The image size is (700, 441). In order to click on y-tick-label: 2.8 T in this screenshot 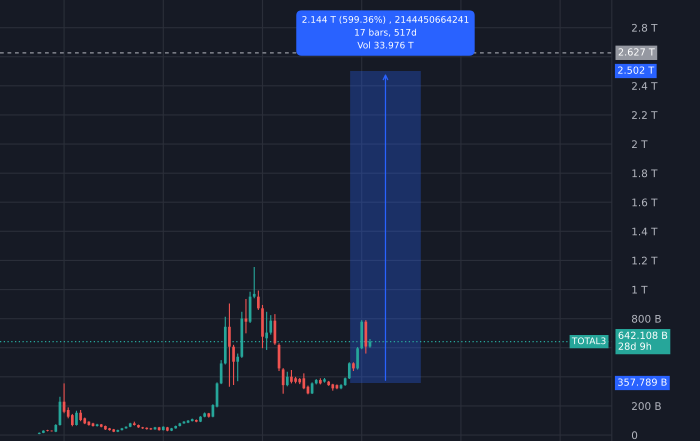, I will do `click(645, 28)`.